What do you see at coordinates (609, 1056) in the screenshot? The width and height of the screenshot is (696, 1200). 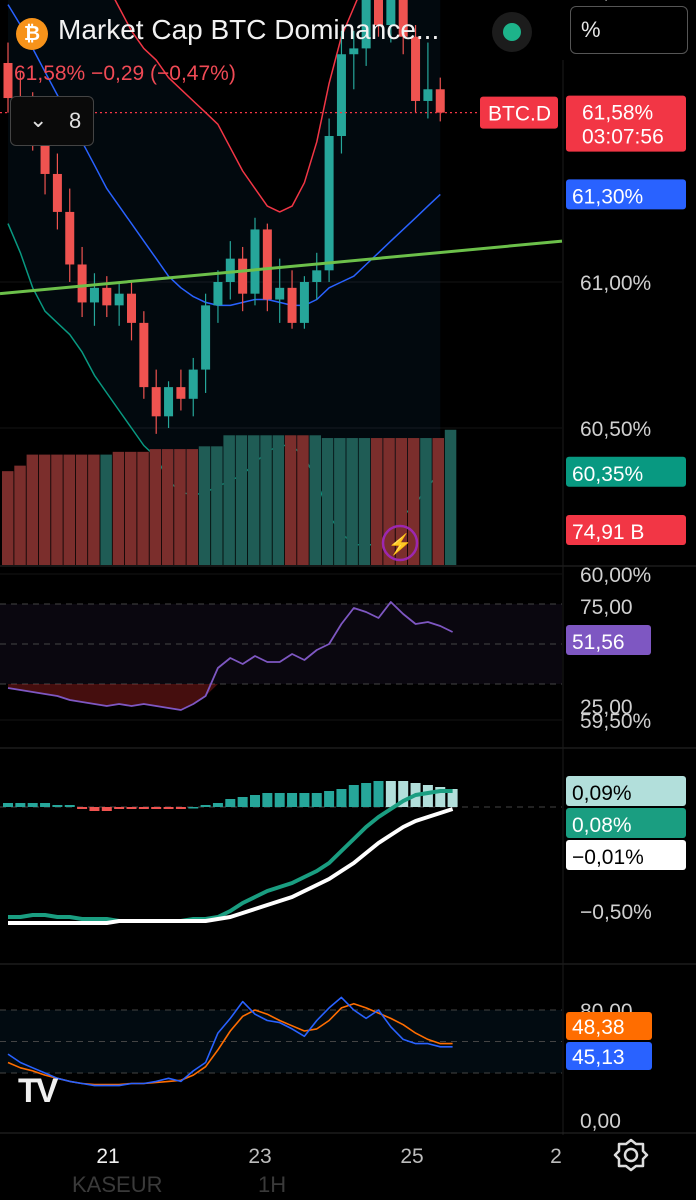 I see `stoch-badge-2-bg` at bounding box center [609, 1056].